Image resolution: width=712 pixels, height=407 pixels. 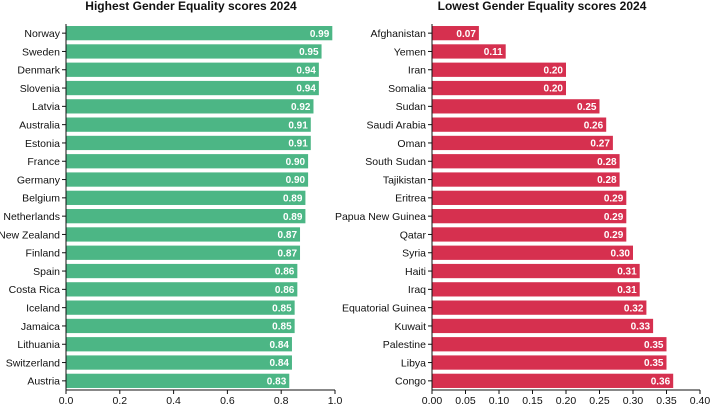 What do you see at coordinates (285, 290) in the screenshot?
I see `highest-value-label: 0.86` at bounding box center [285, 290].